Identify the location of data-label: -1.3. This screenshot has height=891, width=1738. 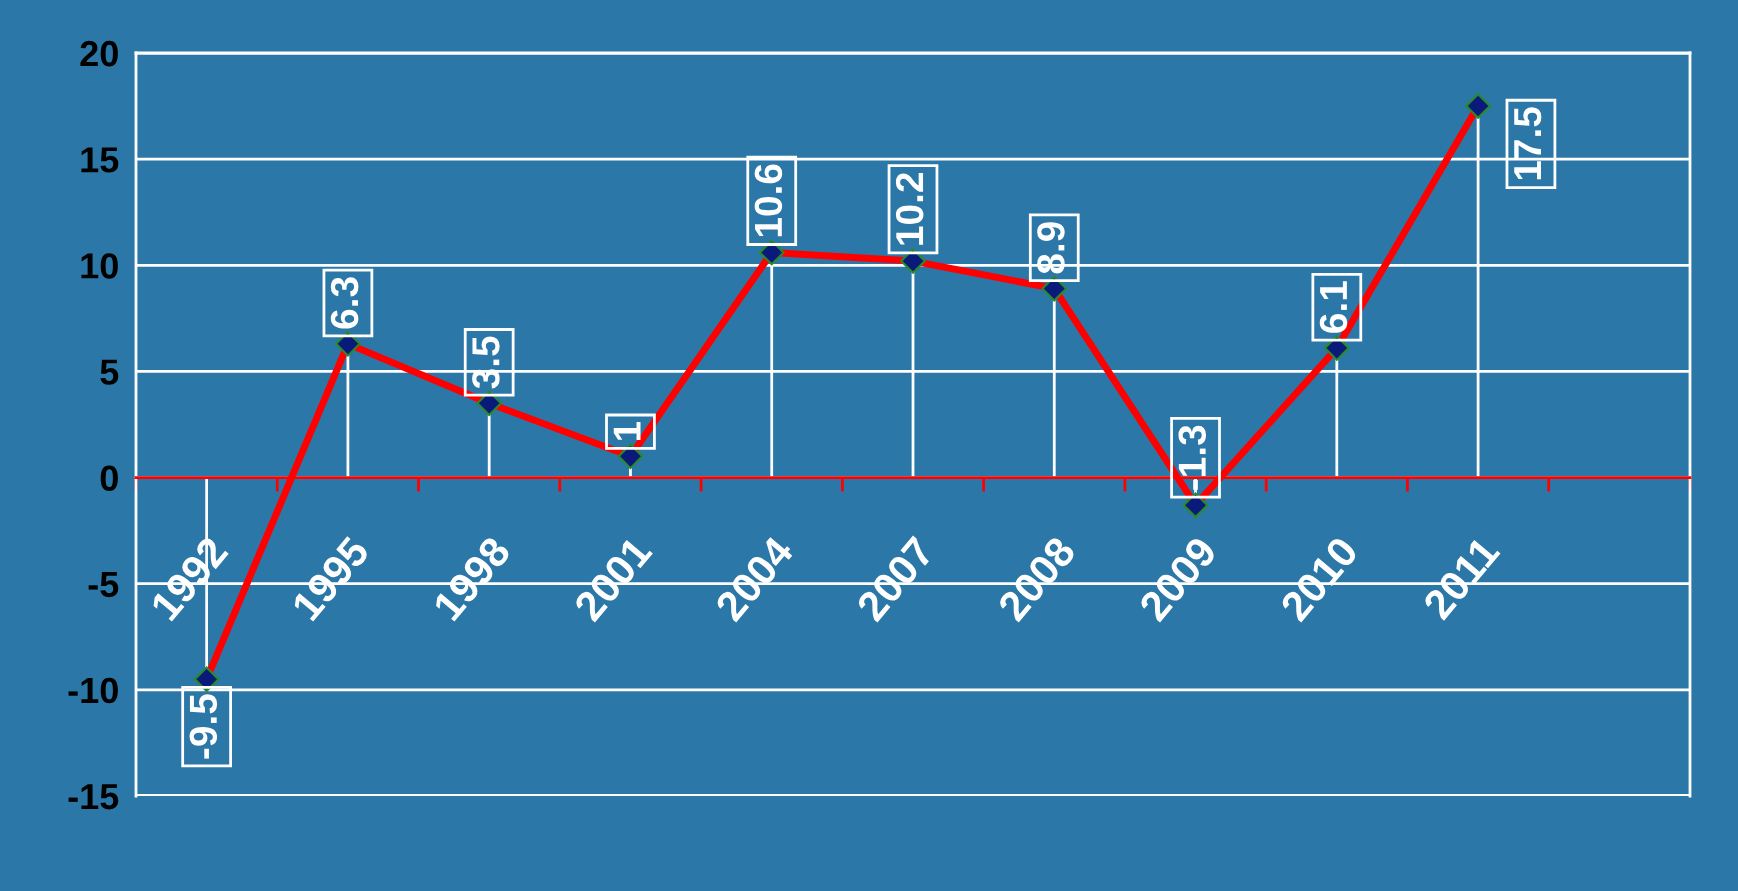
(1192, 457).